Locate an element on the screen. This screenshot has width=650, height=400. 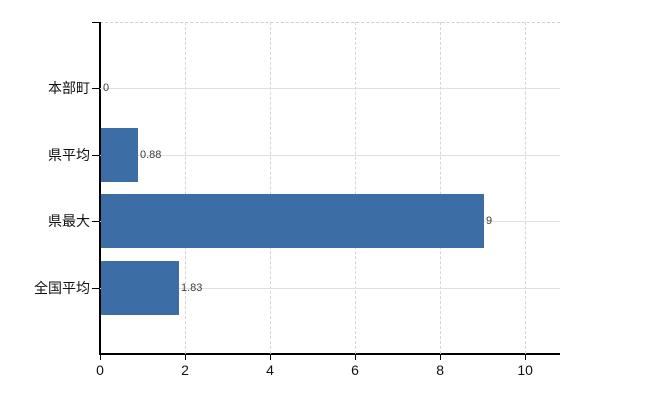
bar-value-label: 1.83 is located at coordinates (192, 288).